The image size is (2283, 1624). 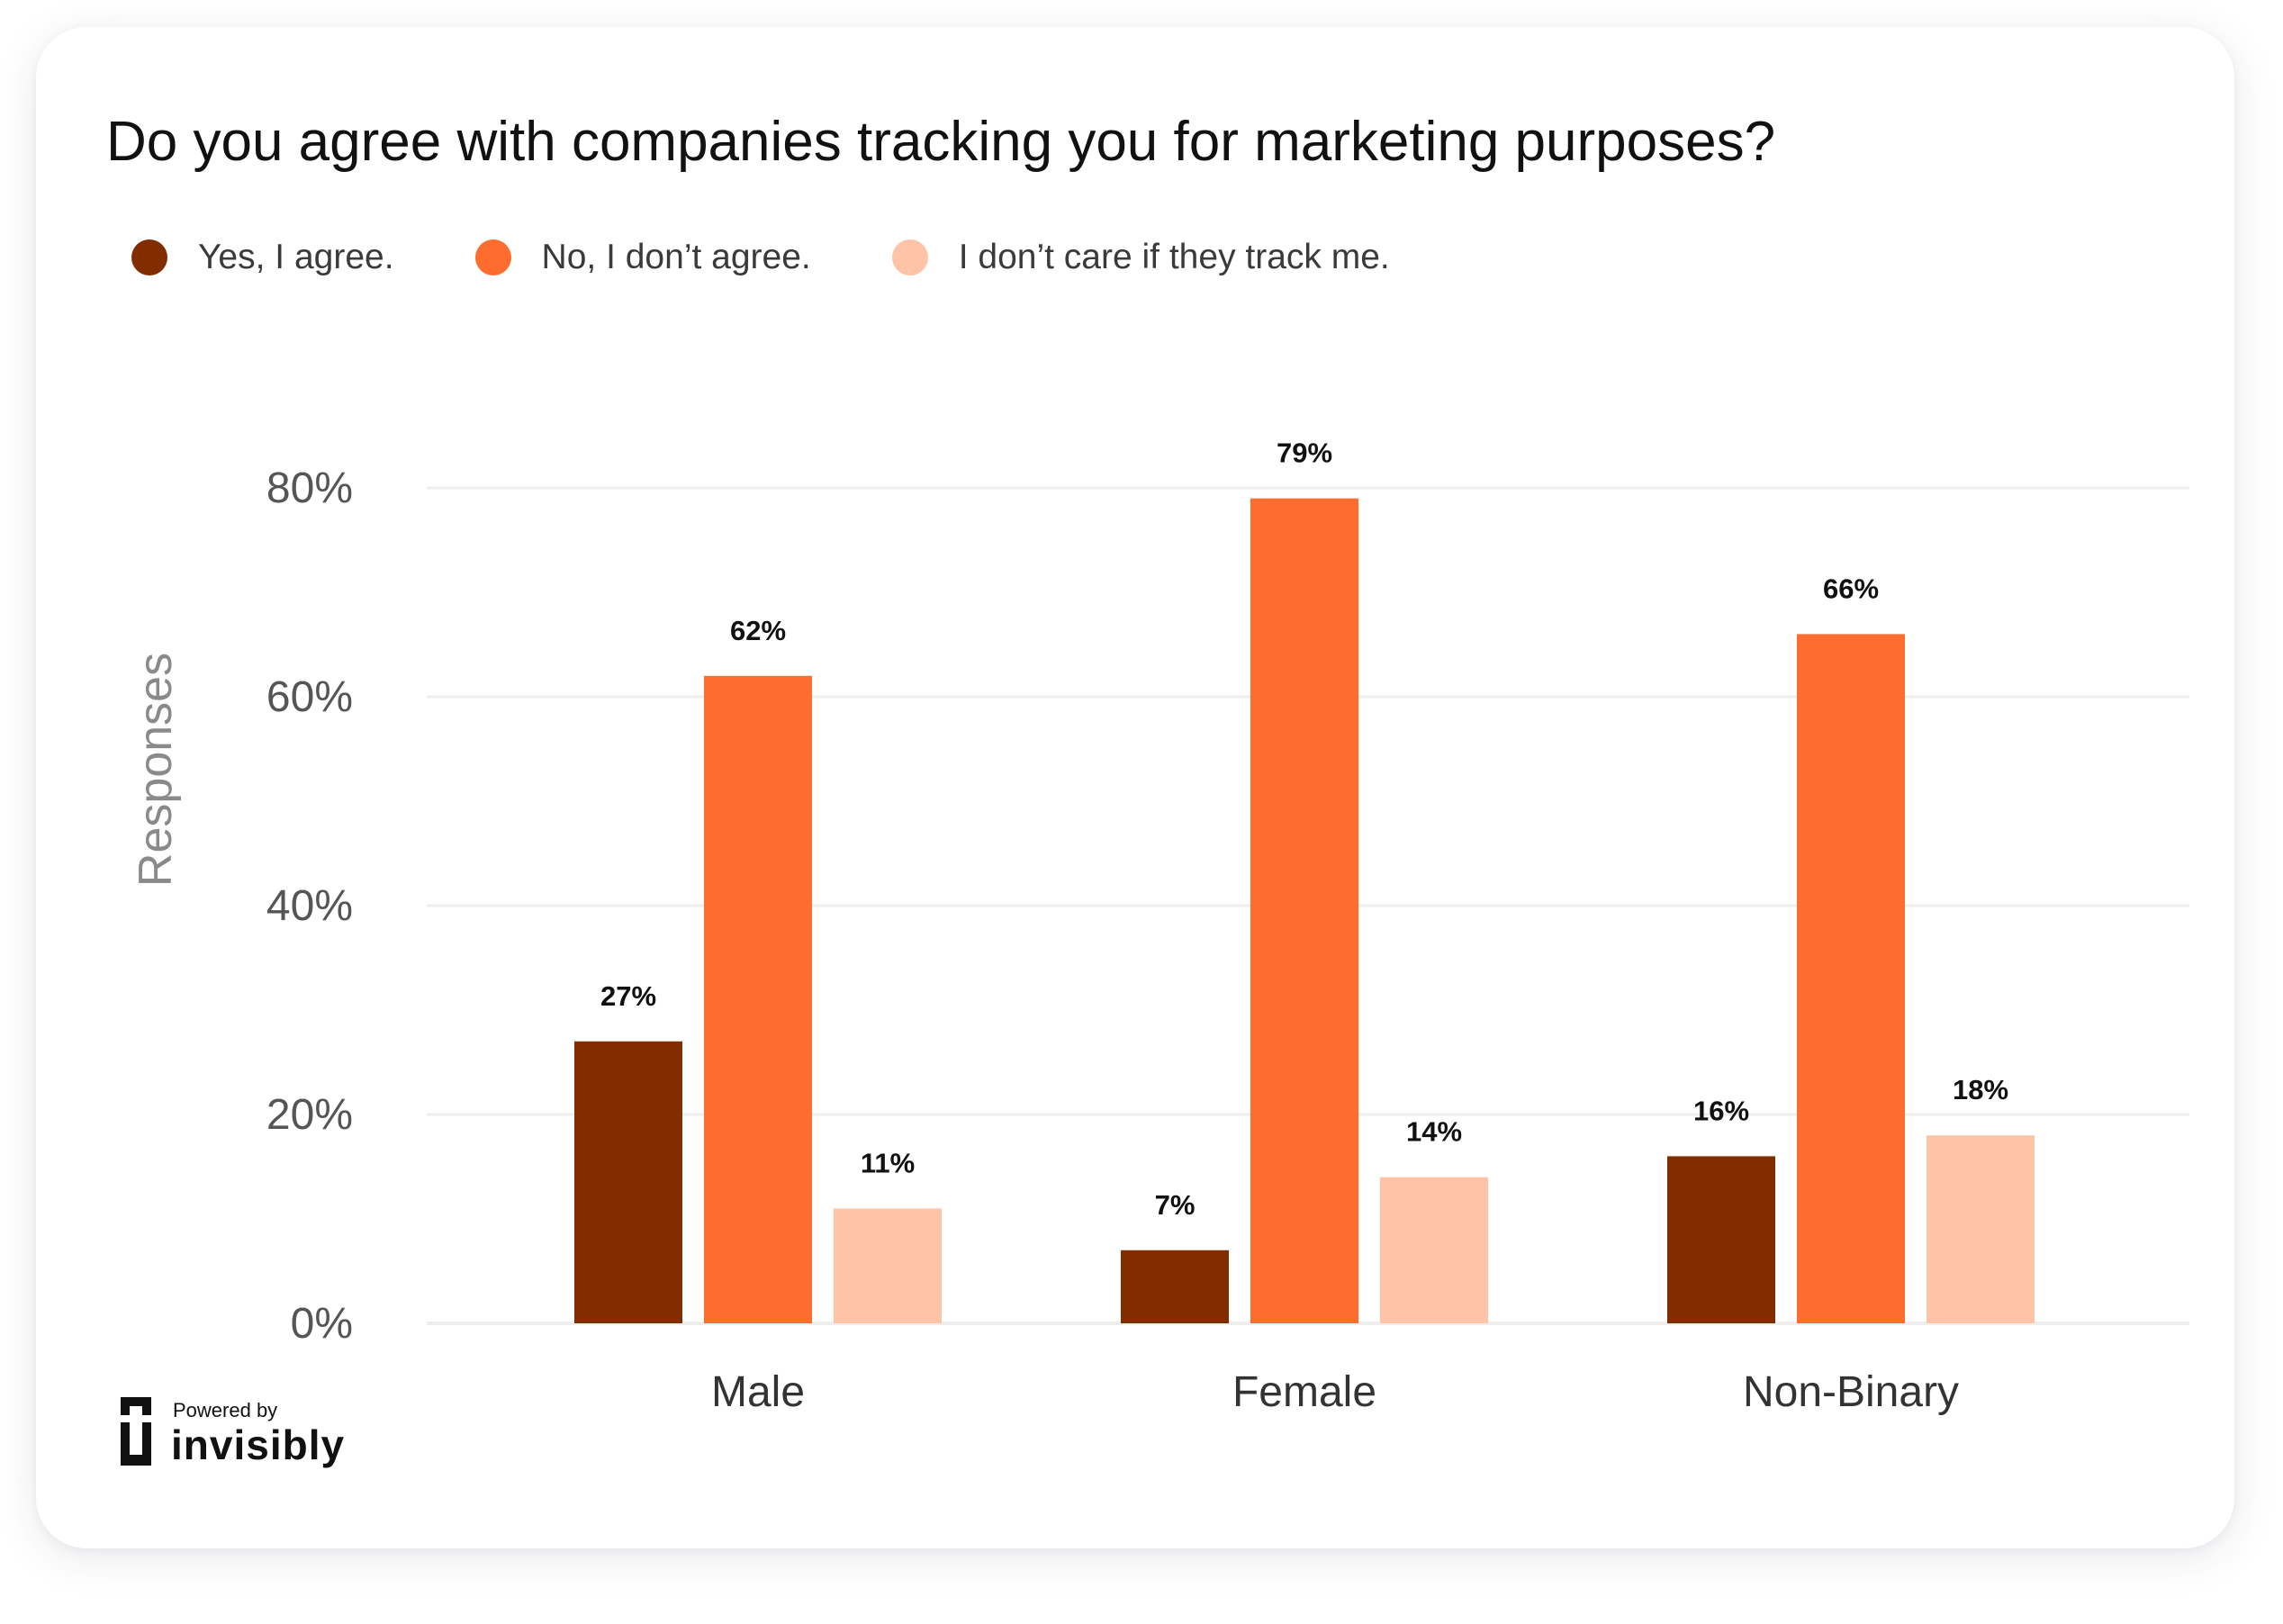 What do you see at coordinates (1434, 1132) in the screenshot?
I see `bar-value-label: 14%` at bounding box center [1434, 1132].